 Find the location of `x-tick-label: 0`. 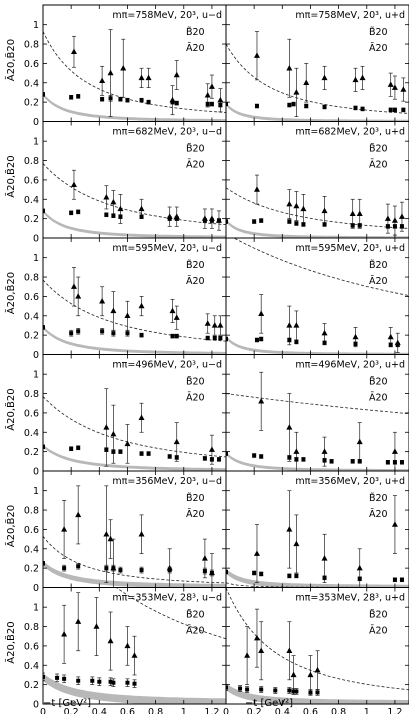

x-tick-label: 0 is located at coordinates (43, 710).